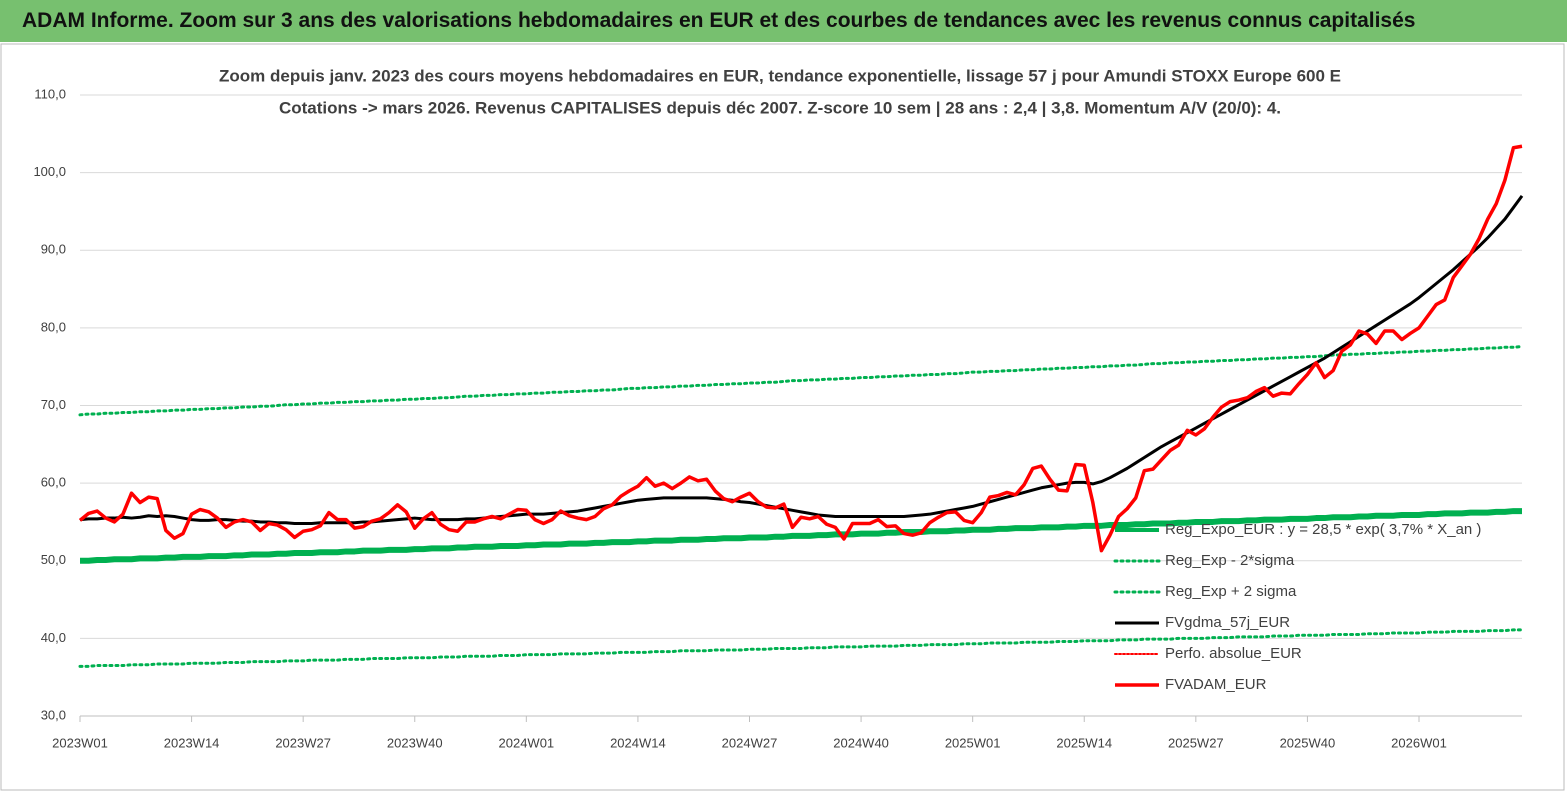 This screenshot has height=792, width=1567. What do you see at coordinates (1231, 591) in the screenshot?
I see `legend-label: Reg_Exp + 2 sigma` at bounding box center [1231, 591].